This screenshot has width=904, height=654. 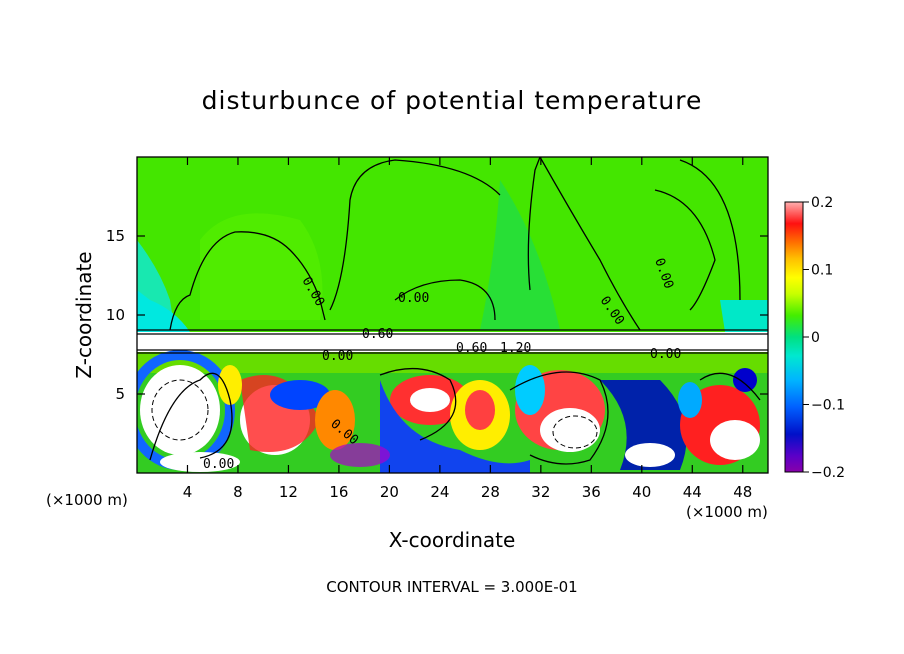 I want to click on colorbar-tick-label: 0.2, so click(x=822, y=203).